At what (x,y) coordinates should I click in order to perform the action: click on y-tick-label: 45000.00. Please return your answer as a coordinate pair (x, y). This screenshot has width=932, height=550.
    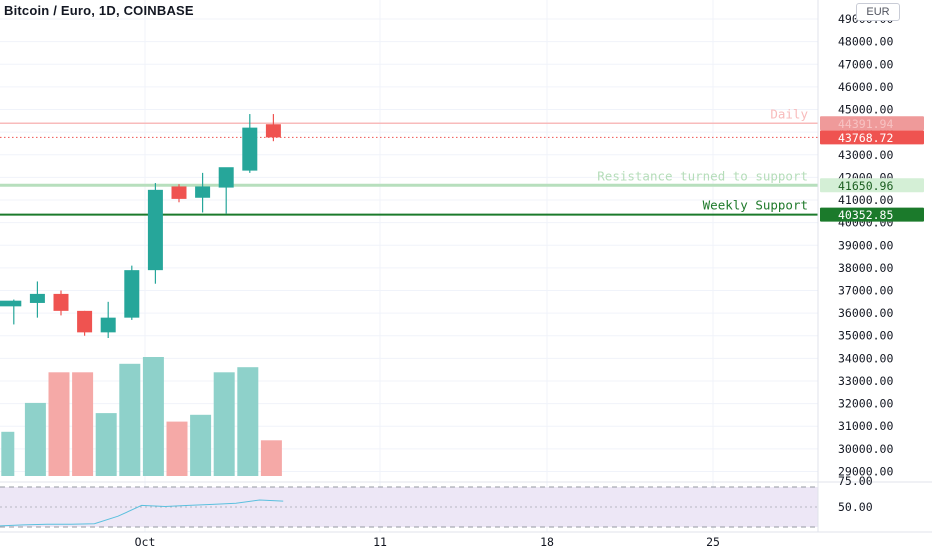
    Looking at the image, I should click on (865, 110).